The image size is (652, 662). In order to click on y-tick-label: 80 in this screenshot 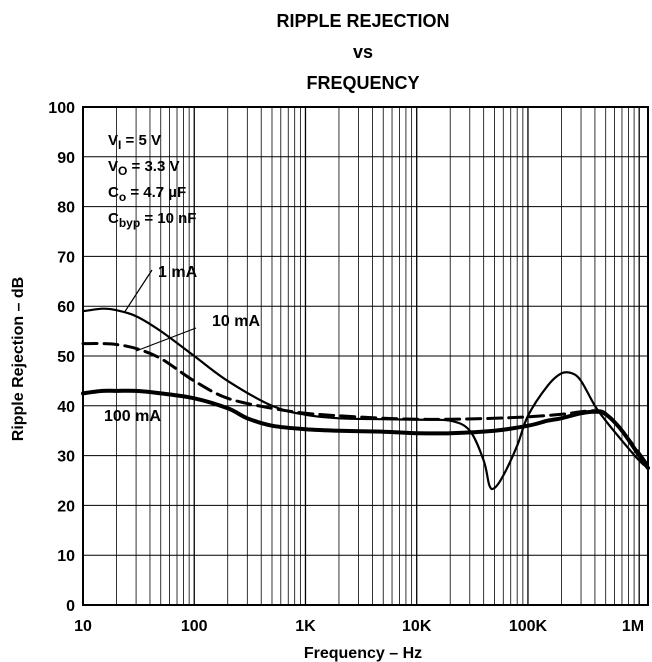, I will do `click(66, 208)`.